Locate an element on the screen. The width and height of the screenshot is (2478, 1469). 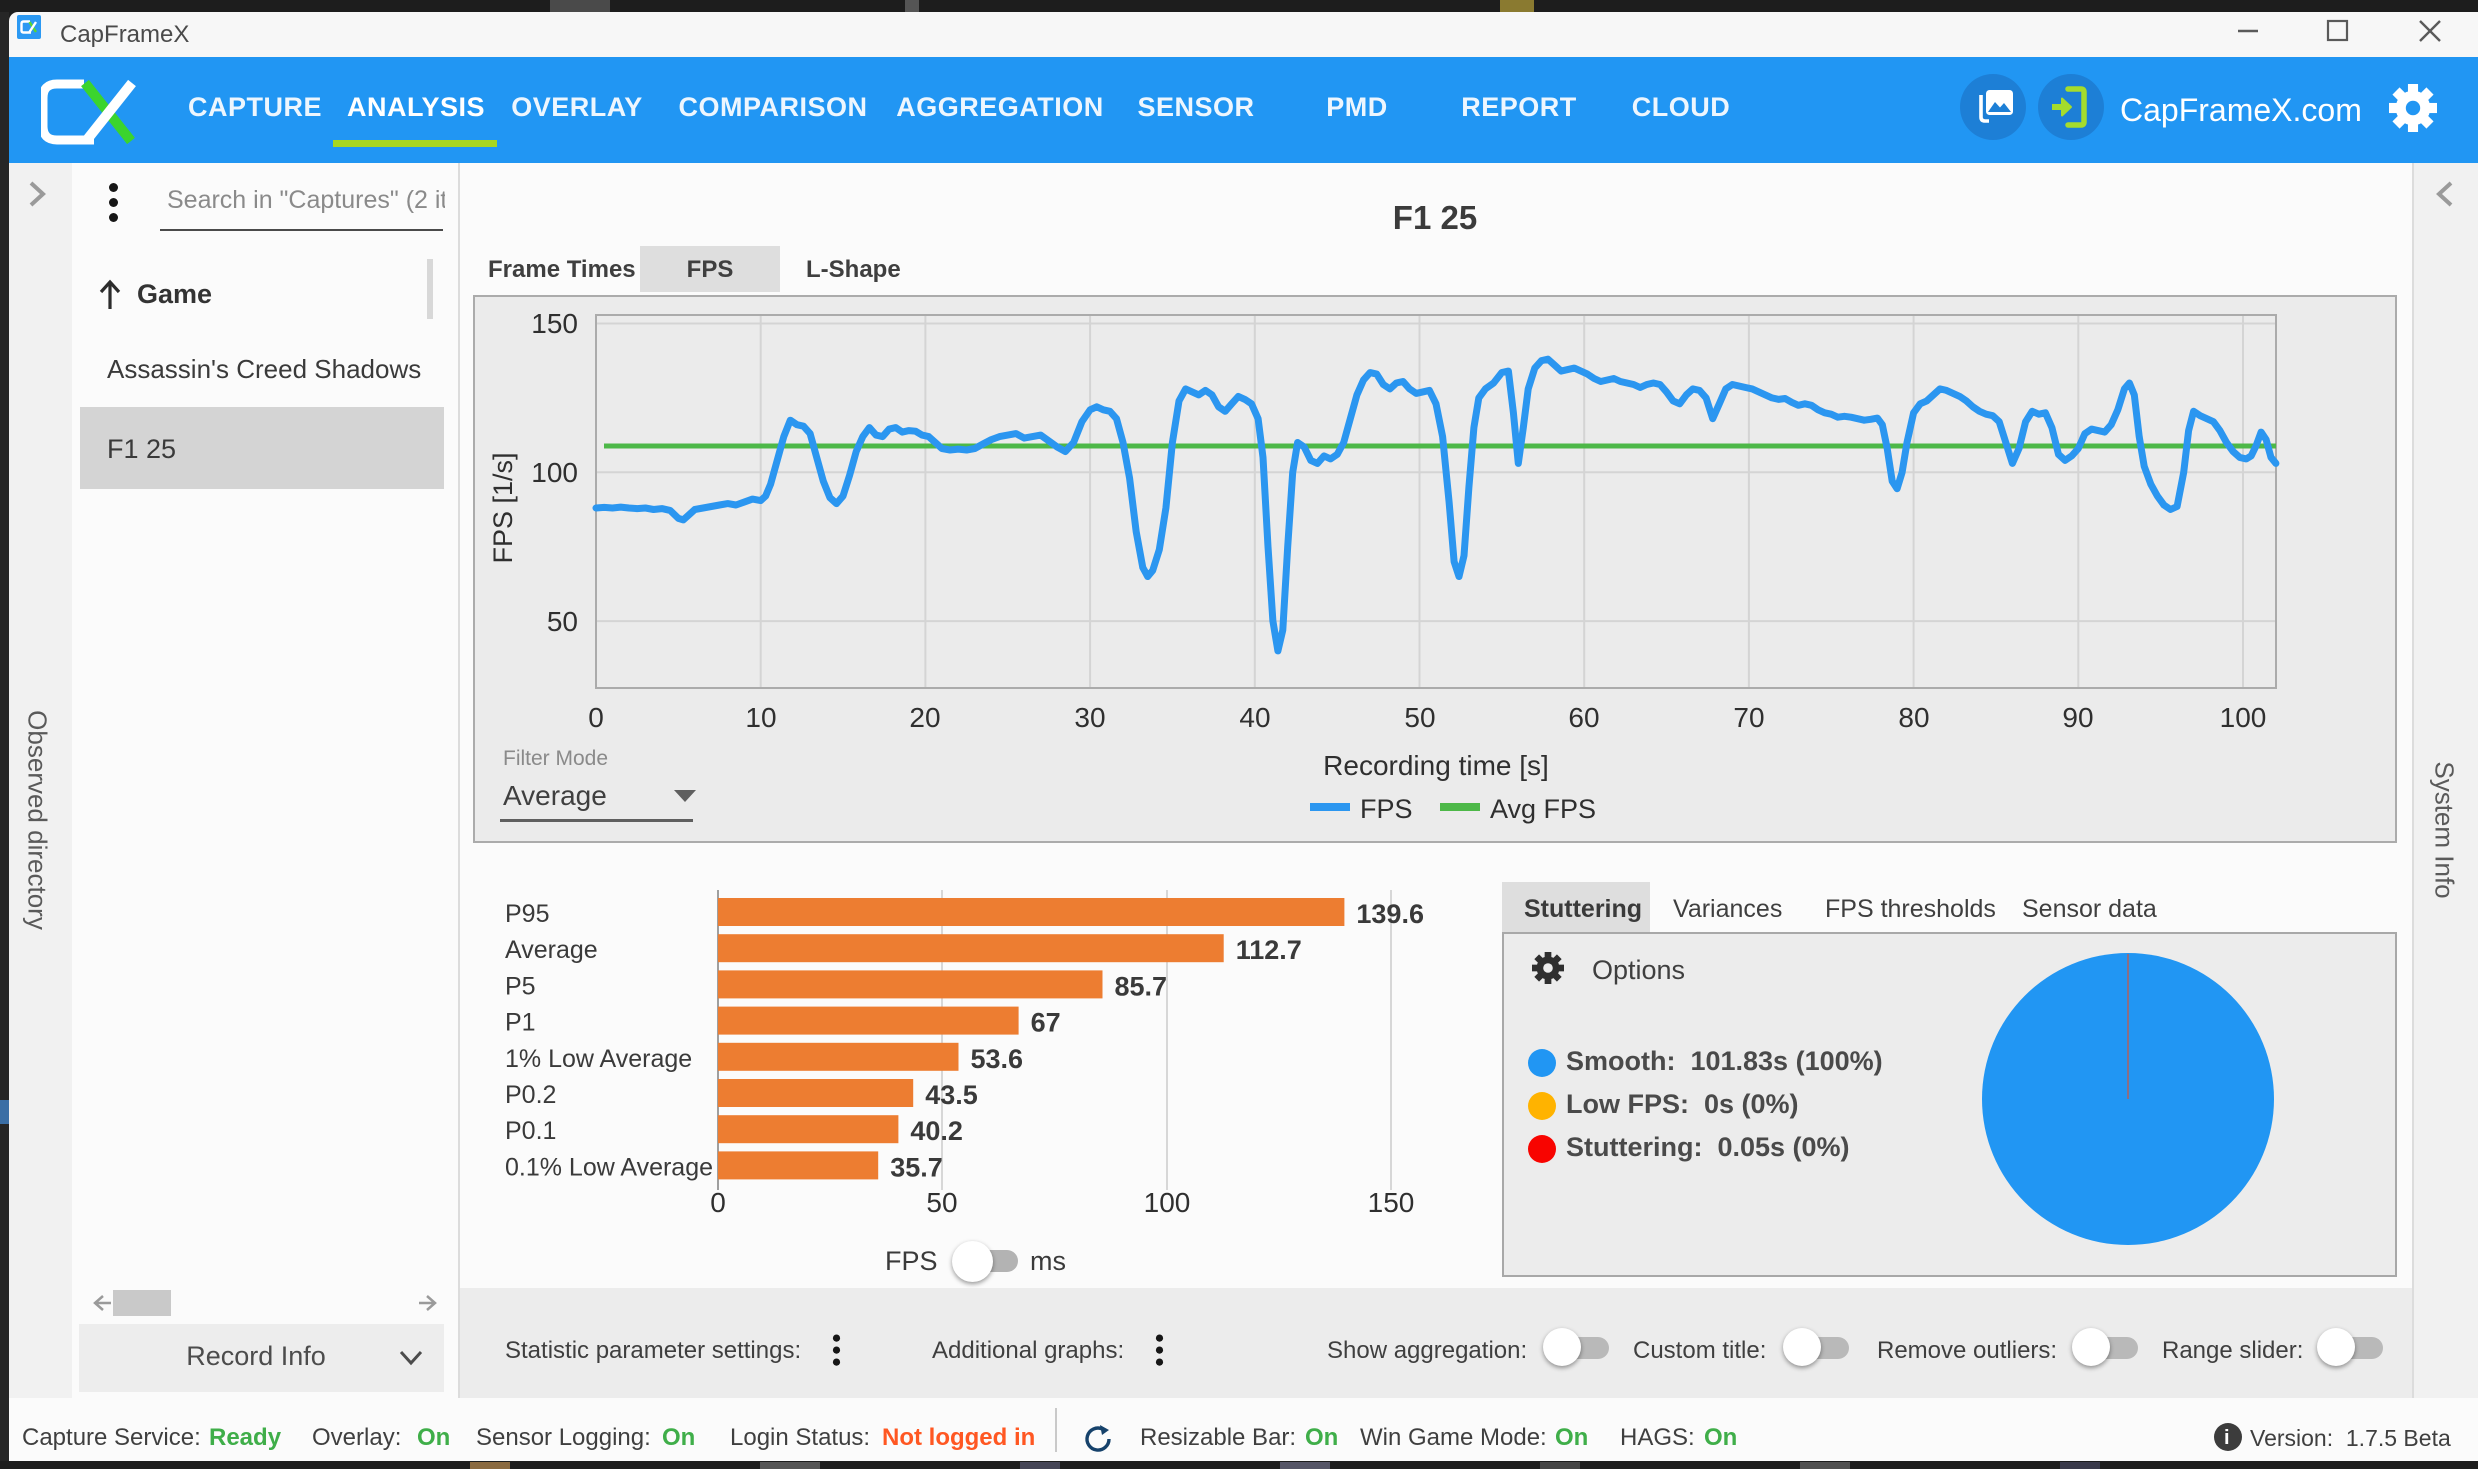
svg-text: 53.6 is located at coordinates (997, 1059).